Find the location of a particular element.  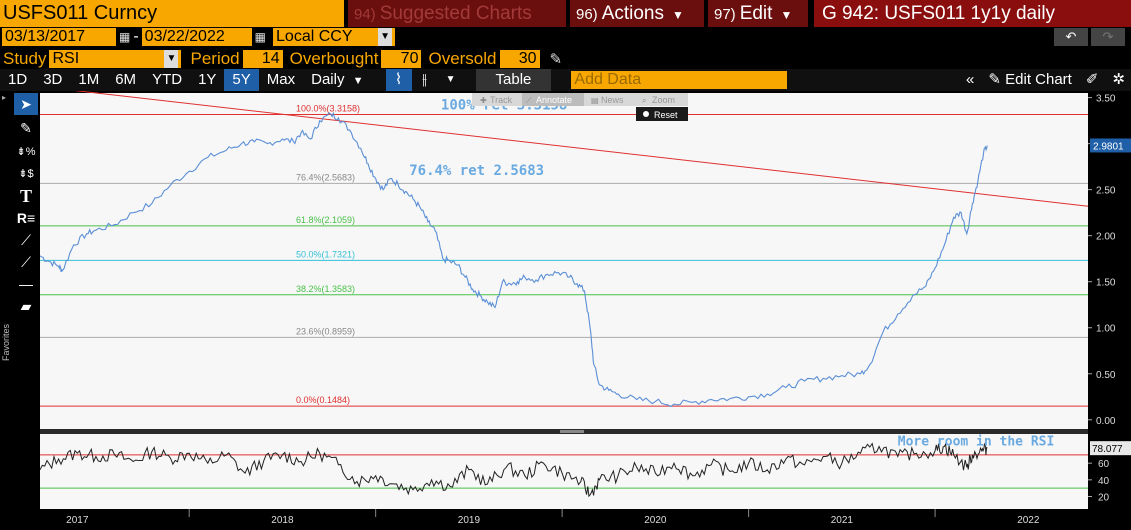

frequency-select: Daily ▼ is located at coordinates (337, 80).